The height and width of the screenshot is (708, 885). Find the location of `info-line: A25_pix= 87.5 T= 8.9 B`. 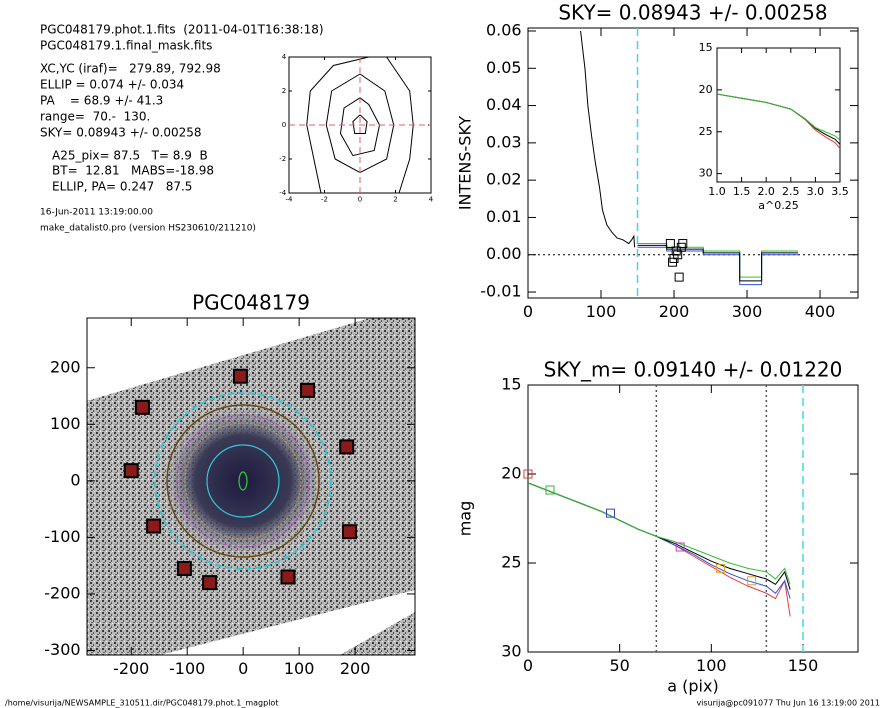

info-line: A25_pix= 87.5 T= 8.9 B is located at coordinates (130, 156).